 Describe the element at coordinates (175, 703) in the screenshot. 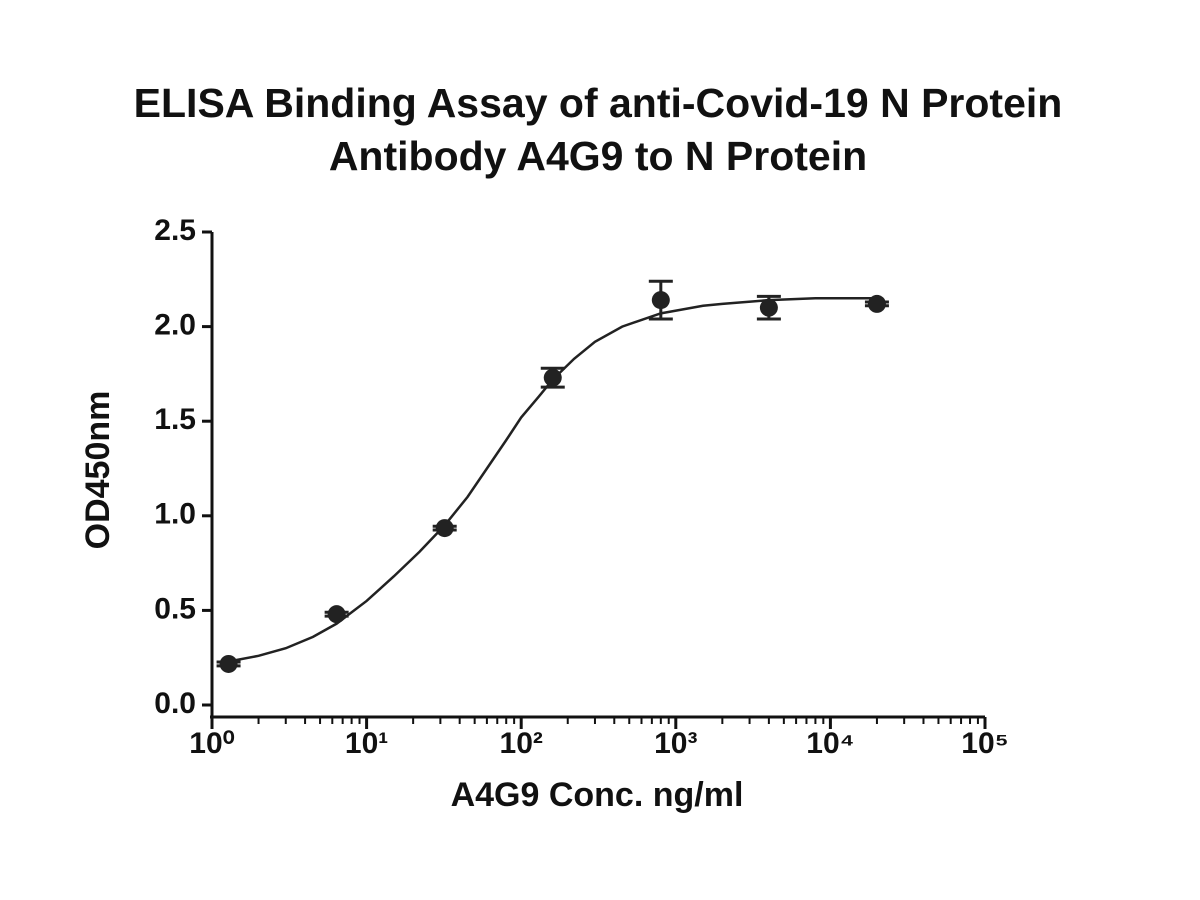

I see `y-tick-label: 0.0` at that location.